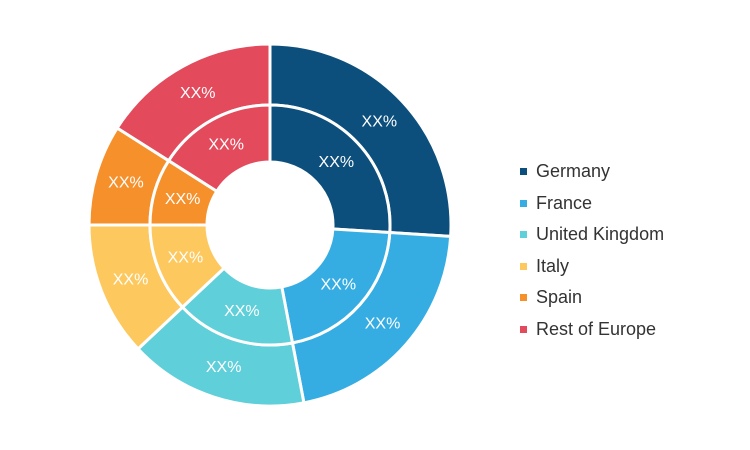 This screenshot has height=450, width=750. What do you see at coordinates (523, 235) in the screenshot?
I see `legend-swatch-united-kingdom` at bounding box center [523, 235].